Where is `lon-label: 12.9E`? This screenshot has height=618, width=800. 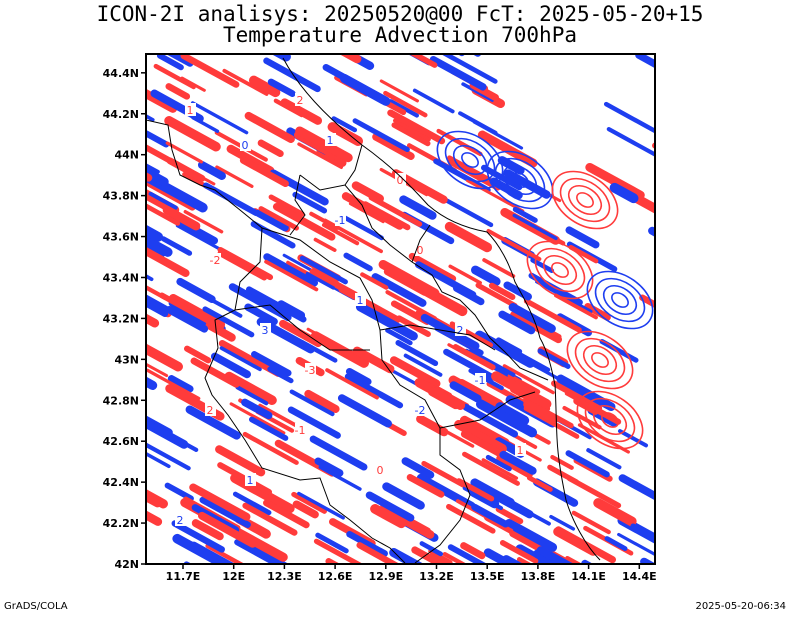
lon-label: 12.9E is located at coordinates (385, 576).